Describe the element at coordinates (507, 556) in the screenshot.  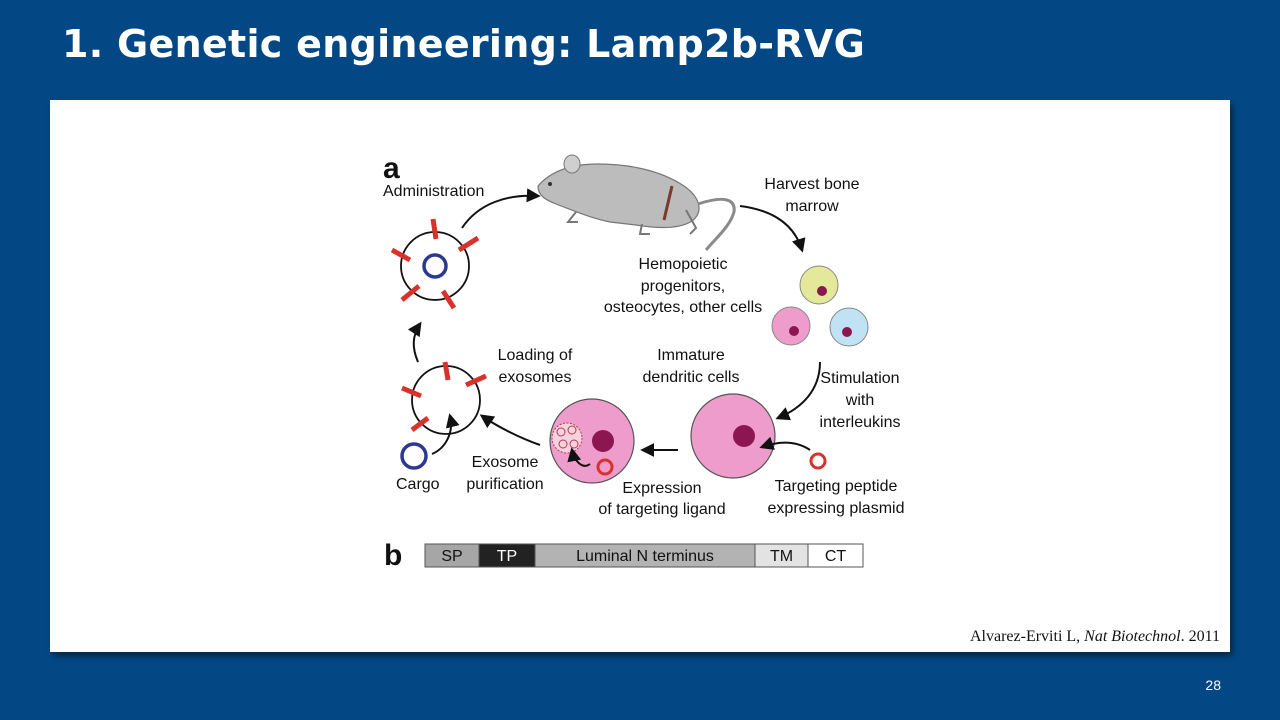
I see `construct-label-tp: TP` at that location.